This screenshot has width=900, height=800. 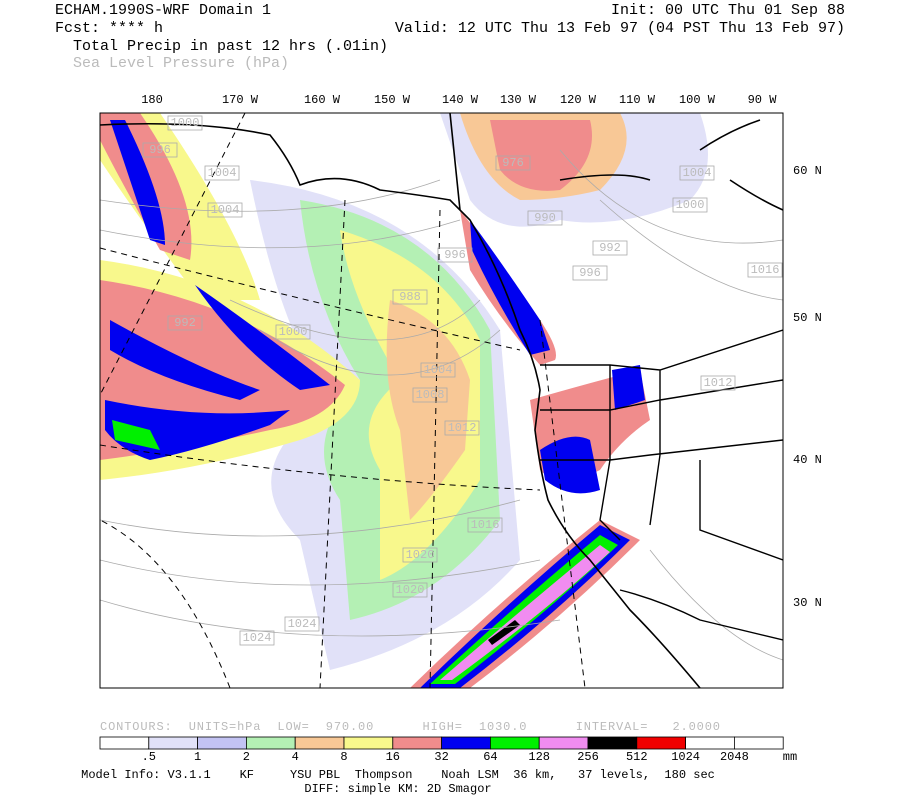 What do you see at coordinates (322, 100) in the screenshot?
I see `longitude-label: 160 W` at bounding box center [322, 100].